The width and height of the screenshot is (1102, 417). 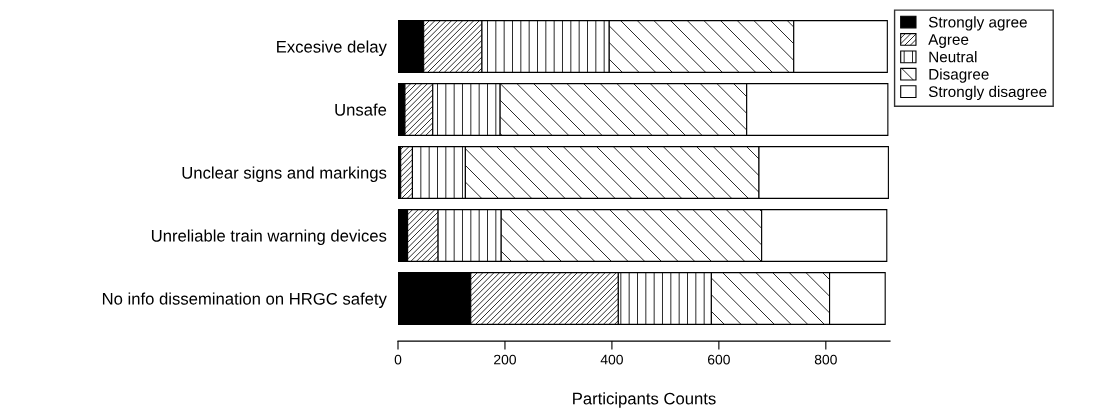 What do you see at coordinates (644, 400) in the screenshot?
I see `x-axis-title: Participants Counts` at bounding box center [644, 400].